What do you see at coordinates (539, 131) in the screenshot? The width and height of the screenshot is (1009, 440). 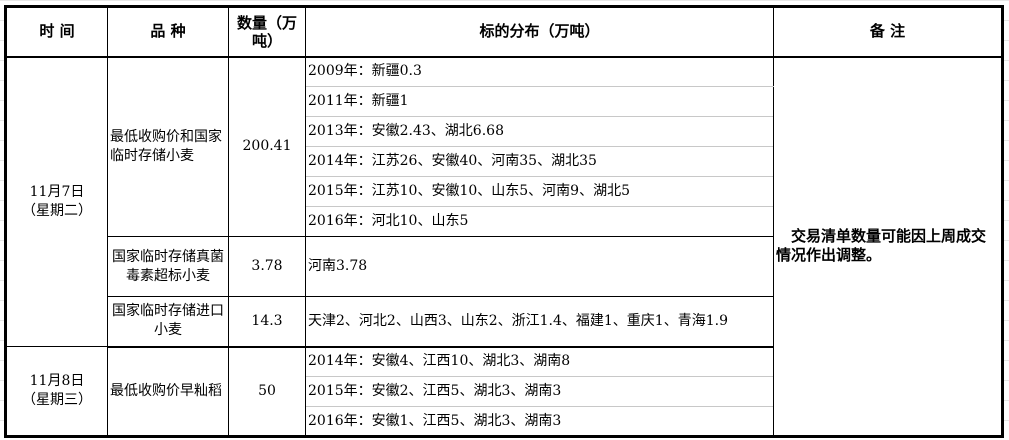 I see `distribution-cell: 2013年：安徽2.43、湖北6.68` at bounding box center [539, 131].